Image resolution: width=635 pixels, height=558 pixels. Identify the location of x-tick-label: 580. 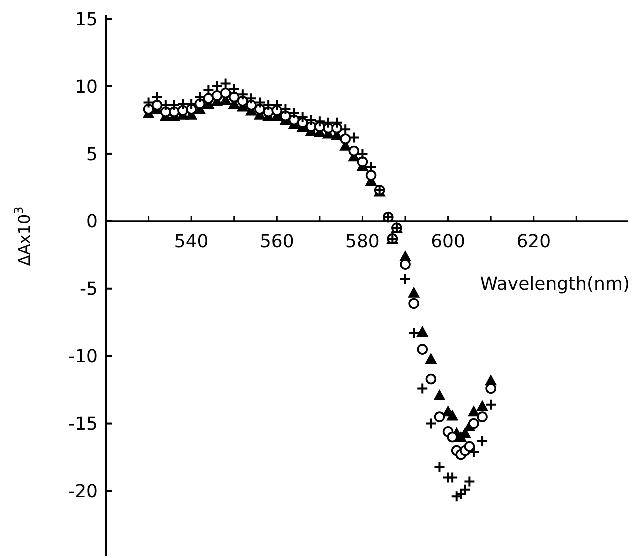
(363, 241).